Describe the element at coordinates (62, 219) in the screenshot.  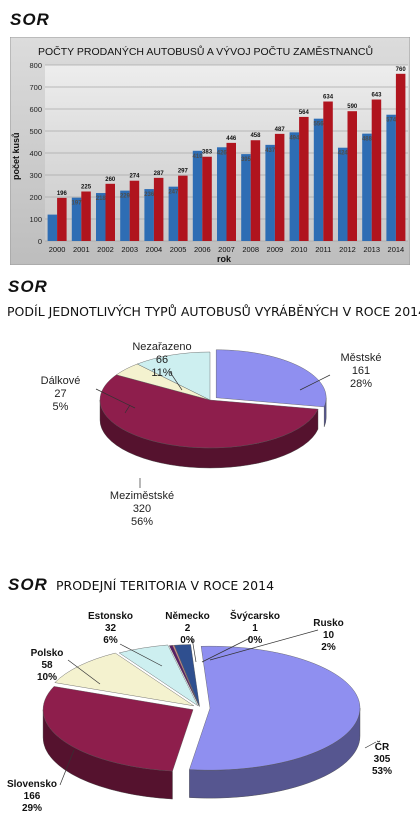
I see `bar-s2-2000` at that location.